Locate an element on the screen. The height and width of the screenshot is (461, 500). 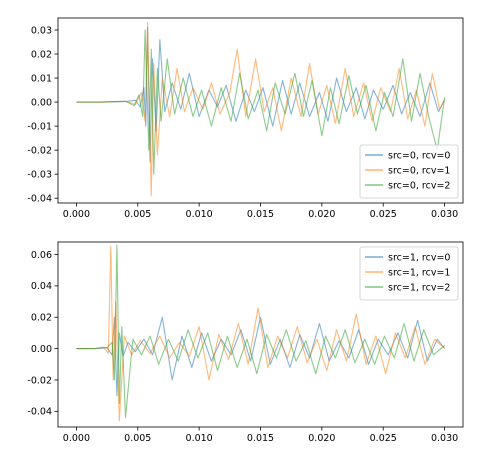
legend: src=0, rcv=0 src=0, rcv=1 src=0, rcv=2 is located at coordinates (409, 171).